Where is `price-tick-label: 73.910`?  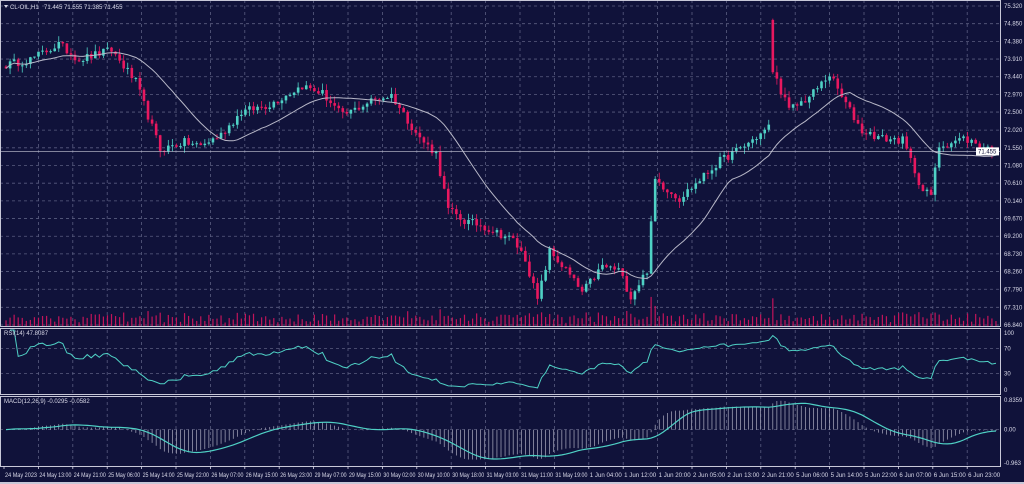
price-tick-label: 73.910 is located at coordinates (1013, 60).